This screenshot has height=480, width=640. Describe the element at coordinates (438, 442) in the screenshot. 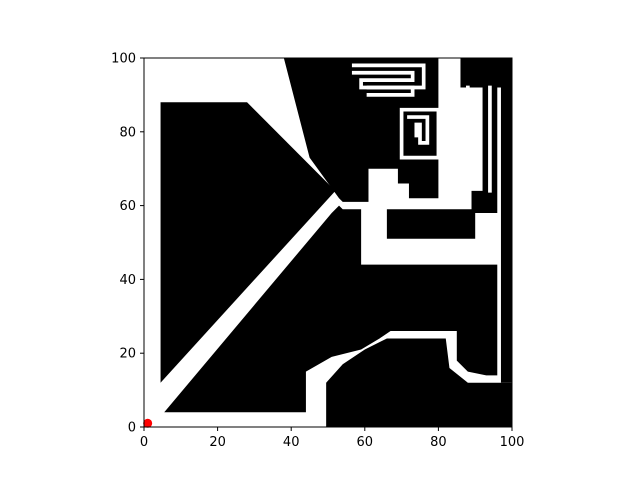

I see `x-tick-label: 80` at that location.